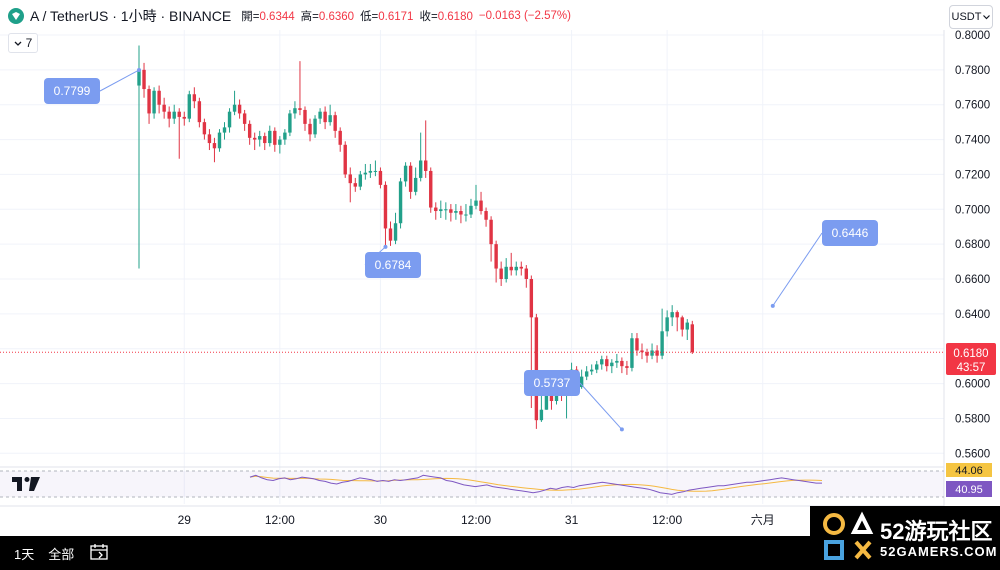  I want to click on price-annotation: 0.5737, so click(574, 401).